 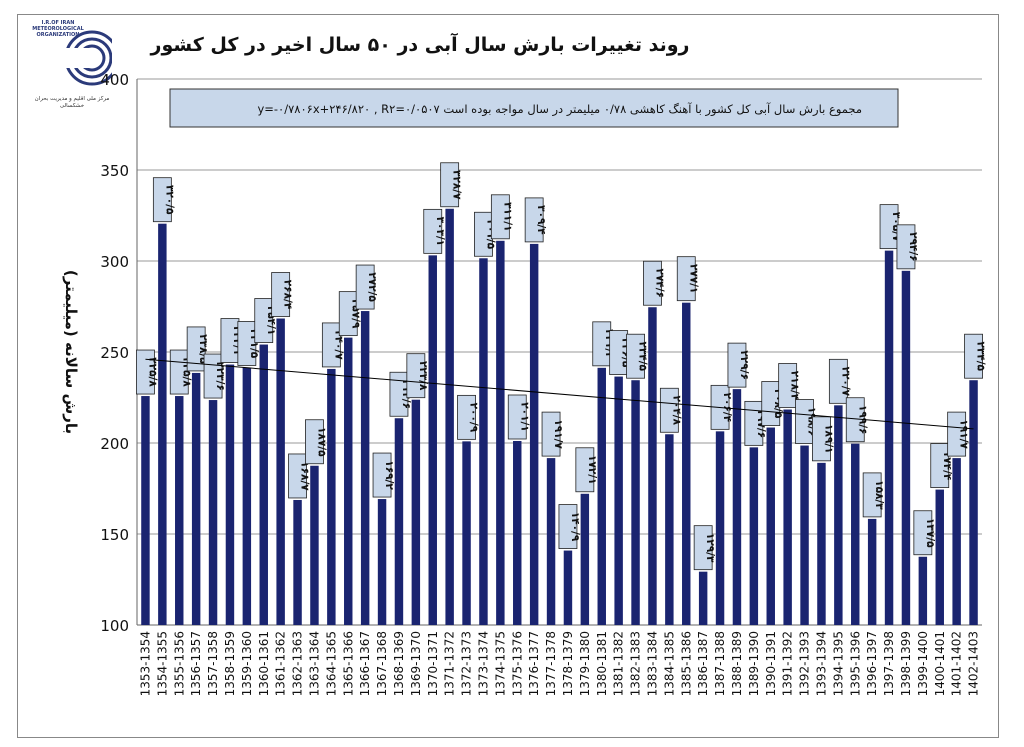 What do you see at coordinates (372, 287) in the screenshot?
I see `data-label: ۲۷۲/۵` at bounding box center [372, 287].